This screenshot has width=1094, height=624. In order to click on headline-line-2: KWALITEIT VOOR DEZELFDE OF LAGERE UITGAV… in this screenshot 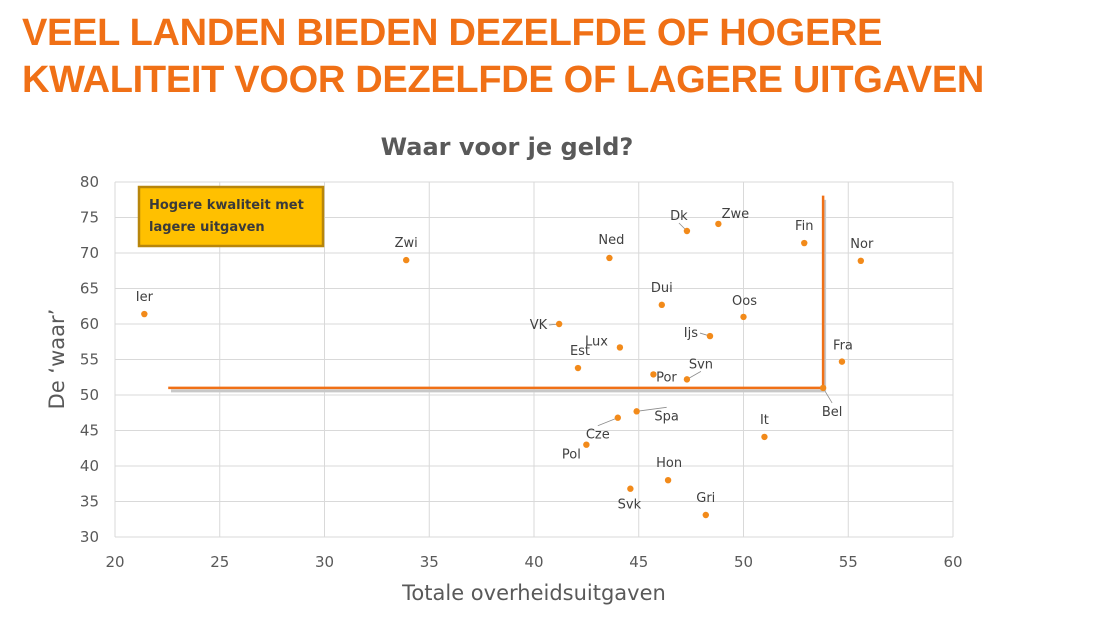, I will do `click(503, 80)`.